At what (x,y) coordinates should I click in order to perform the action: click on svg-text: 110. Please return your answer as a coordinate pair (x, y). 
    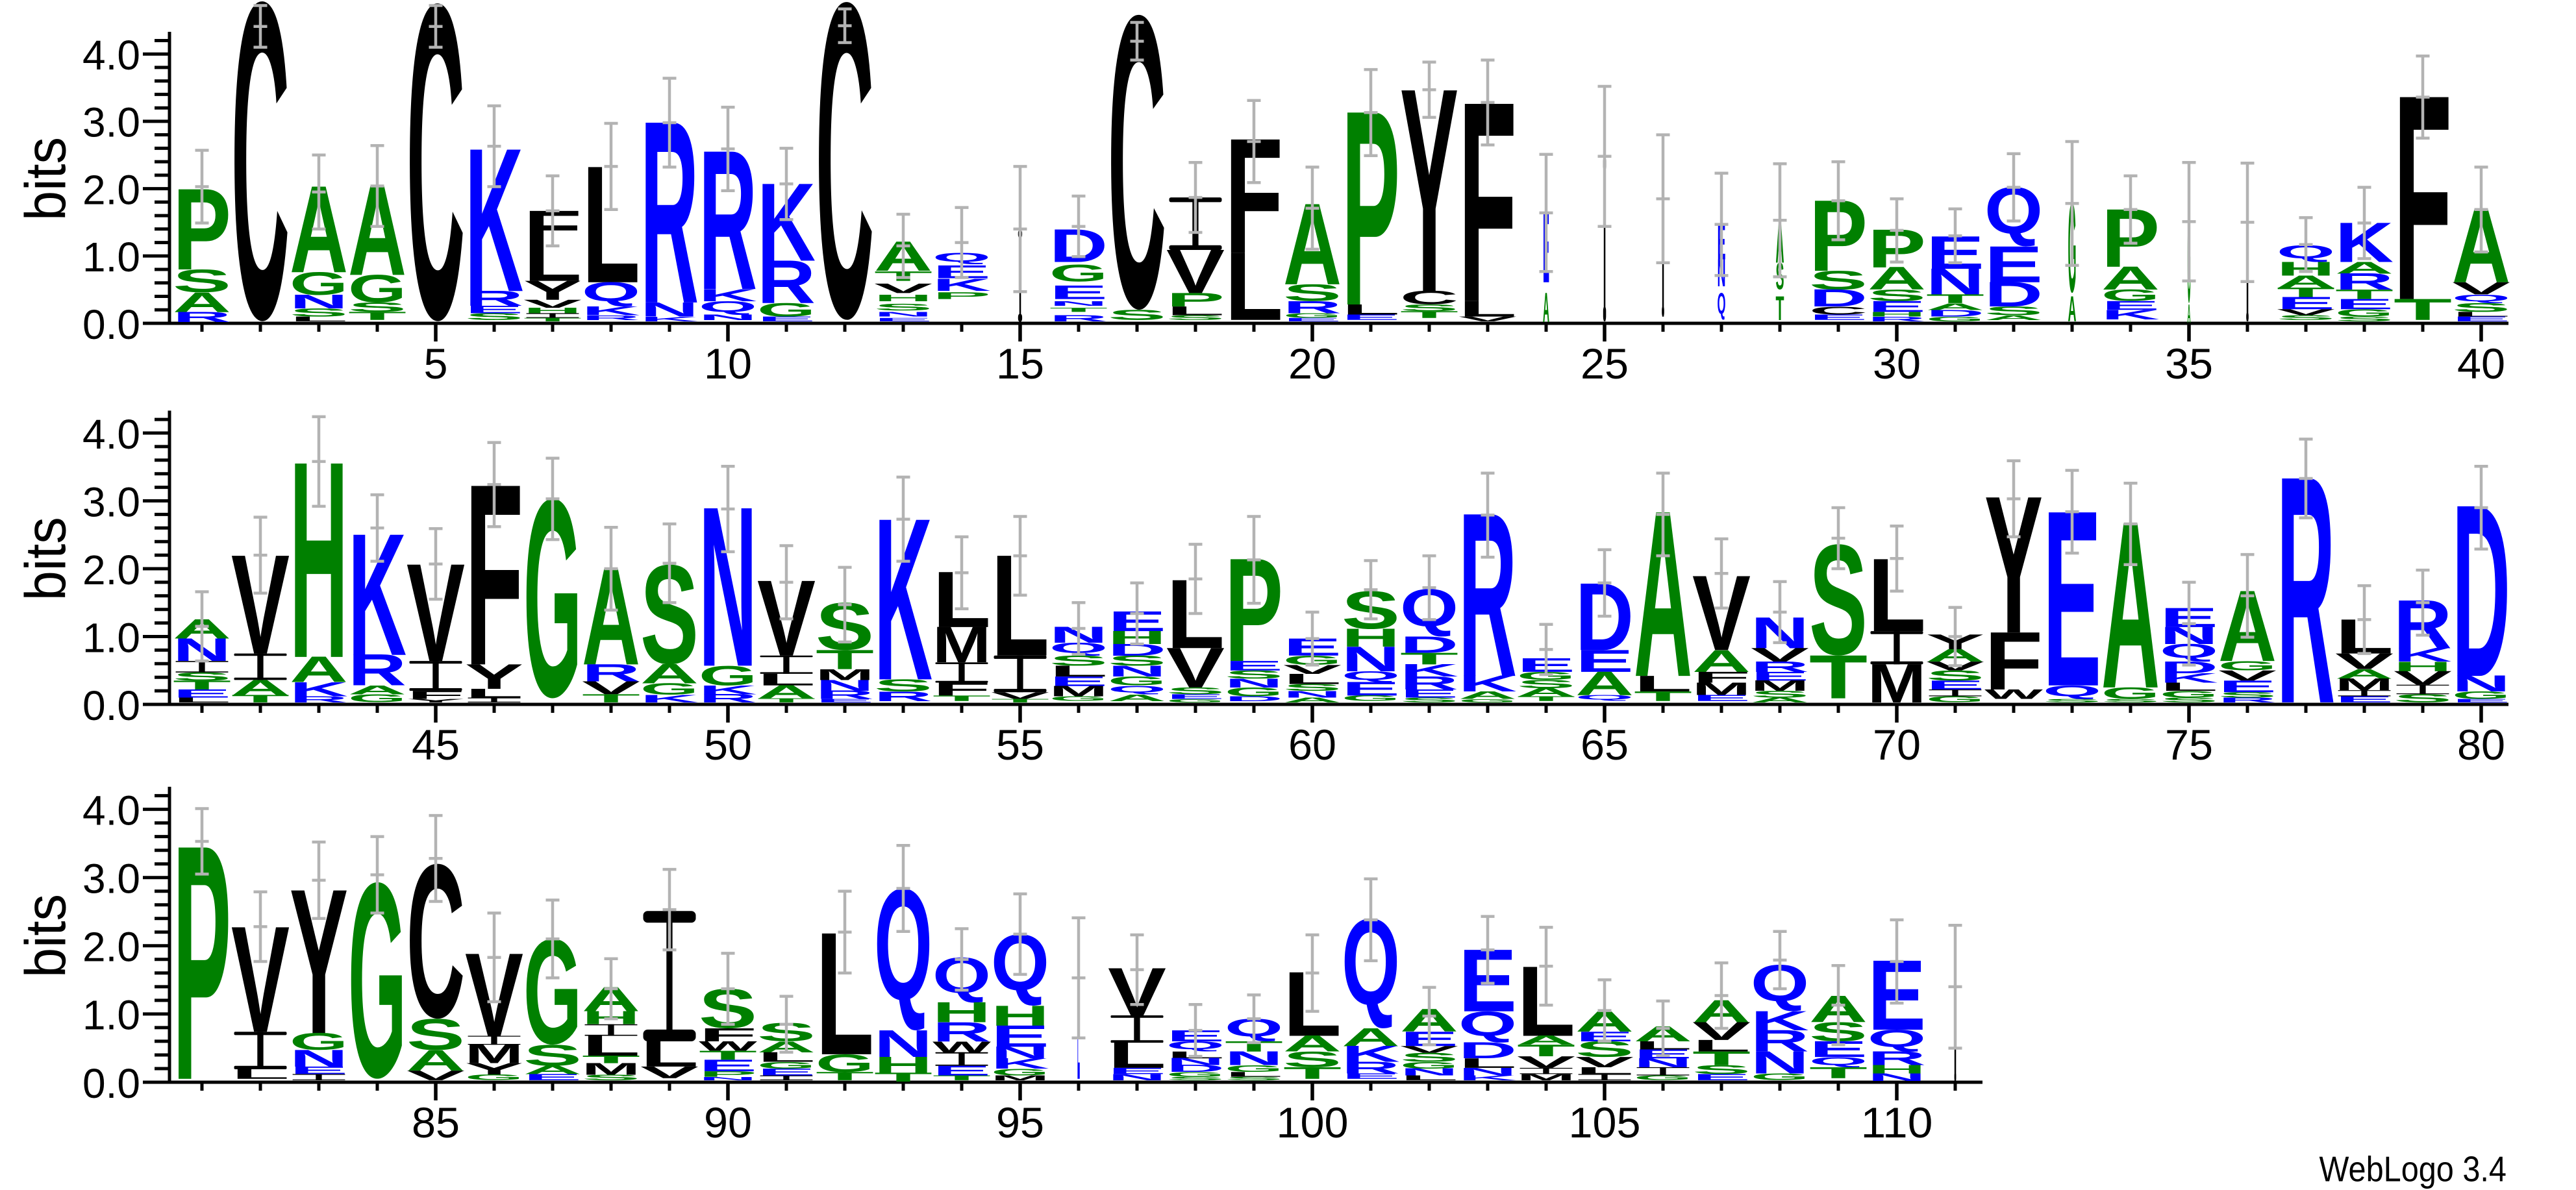
    Looking at the image, I should click on (1897, 1122).